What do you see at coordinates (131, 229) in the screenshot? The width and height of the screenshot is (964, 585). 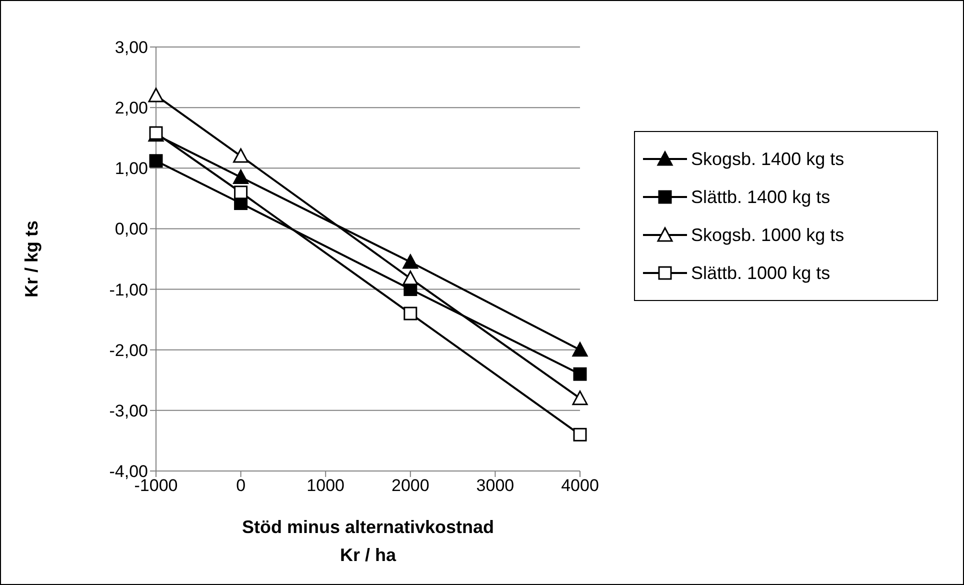 I see `y-tick-label: 0,00` at bounding box center [131, 229].